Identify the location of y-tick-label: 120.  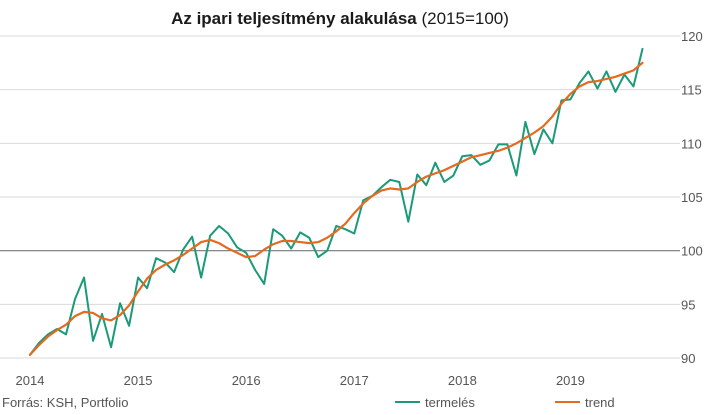
(692, 36).